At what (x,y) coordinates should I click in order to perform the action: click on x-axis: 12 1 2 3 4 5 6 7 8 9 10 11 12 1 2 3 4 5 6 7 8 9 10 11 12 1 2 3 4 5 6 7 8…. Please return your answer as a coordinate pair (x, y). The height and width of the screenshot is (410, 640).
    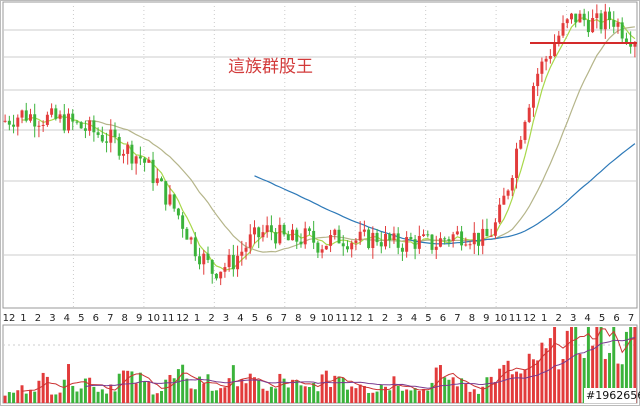
    Looking at the image, I should click on (319, 318).